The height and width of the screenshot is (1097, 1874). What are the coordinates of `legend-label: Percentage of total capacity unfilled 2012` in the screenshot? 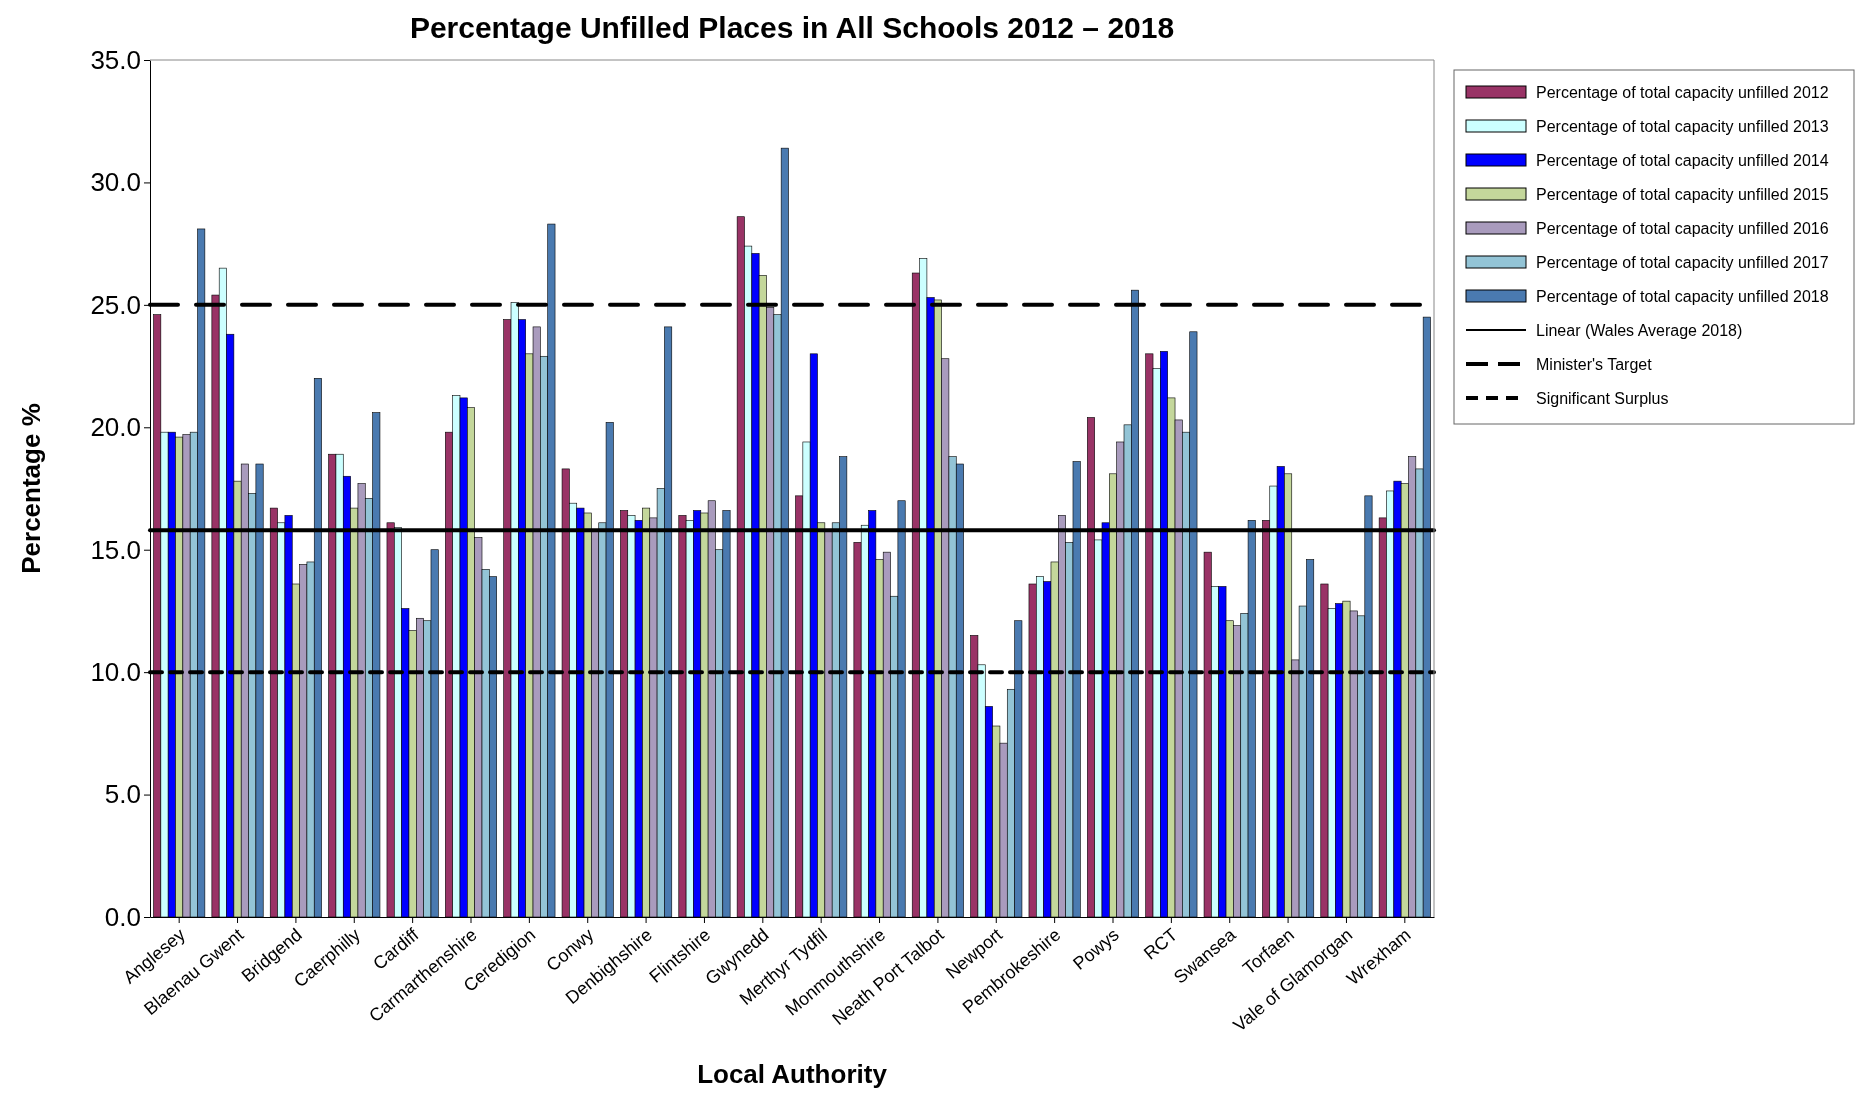 It's located at (1682, 92).